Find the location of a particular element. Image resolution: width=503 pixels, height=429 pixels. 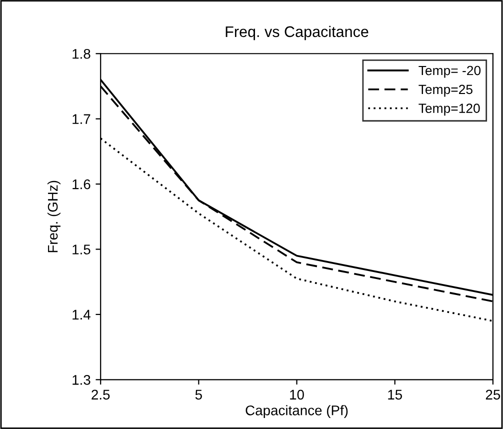

x-axis-title: Capacitance (Pf) is located at coordinates (297, 411).